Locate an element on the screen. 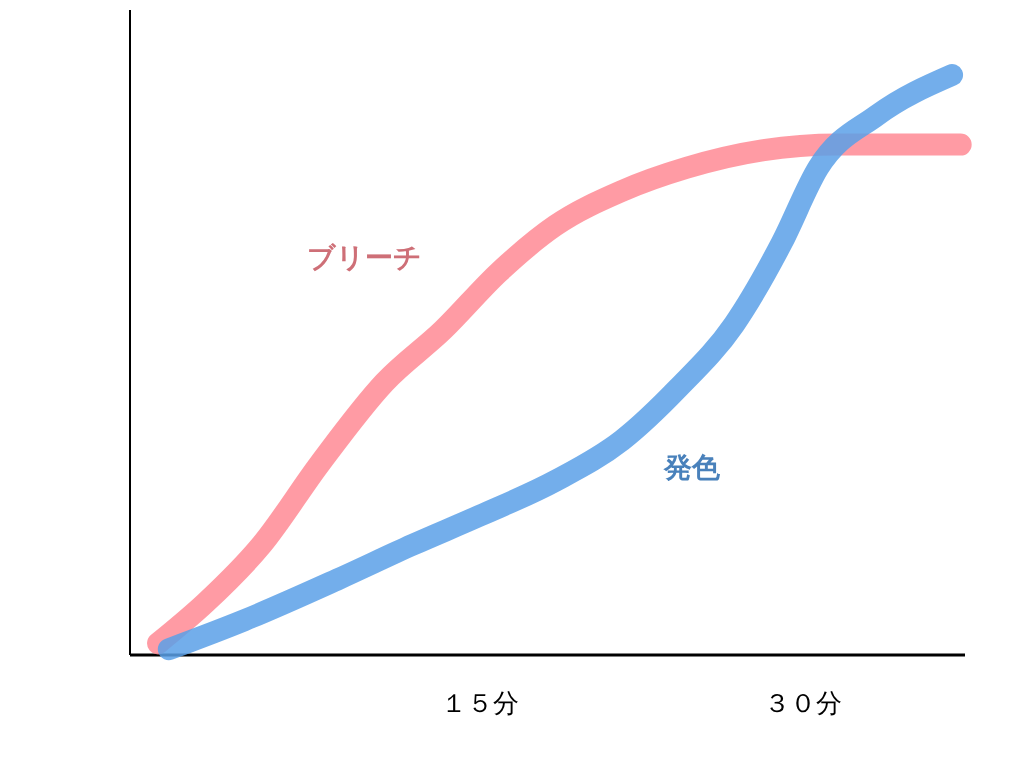  series-label: 発色 is located at coordinates (691, 468).